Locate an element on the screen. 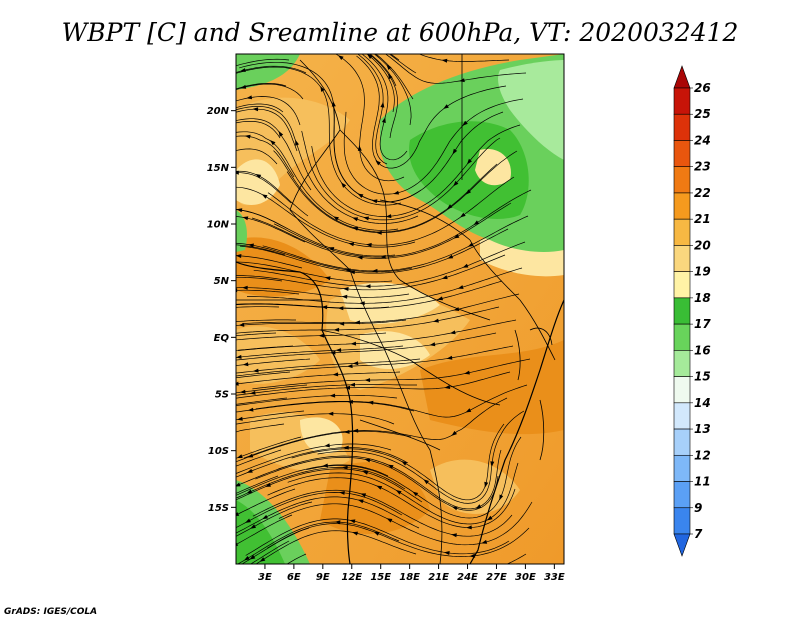  latitude-axis: 20N 15N 10N 5N EQ 5S 10S 15S is located at coordinates (221, 310).